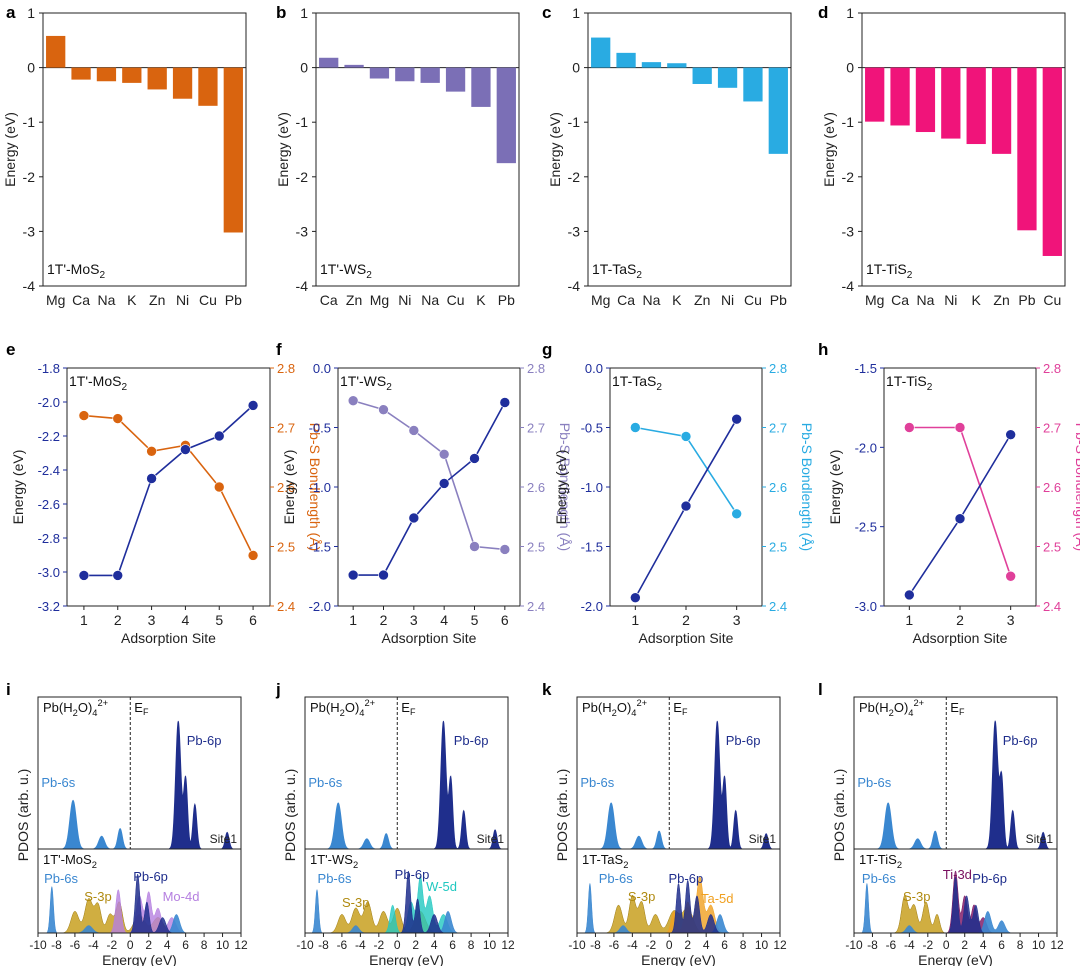 This screenshot has width=1080, height=966. What do you see at coordinates (323, 945) in the screenshot?
I see `x-tick-label: -8` at bounding box center [323, 945].